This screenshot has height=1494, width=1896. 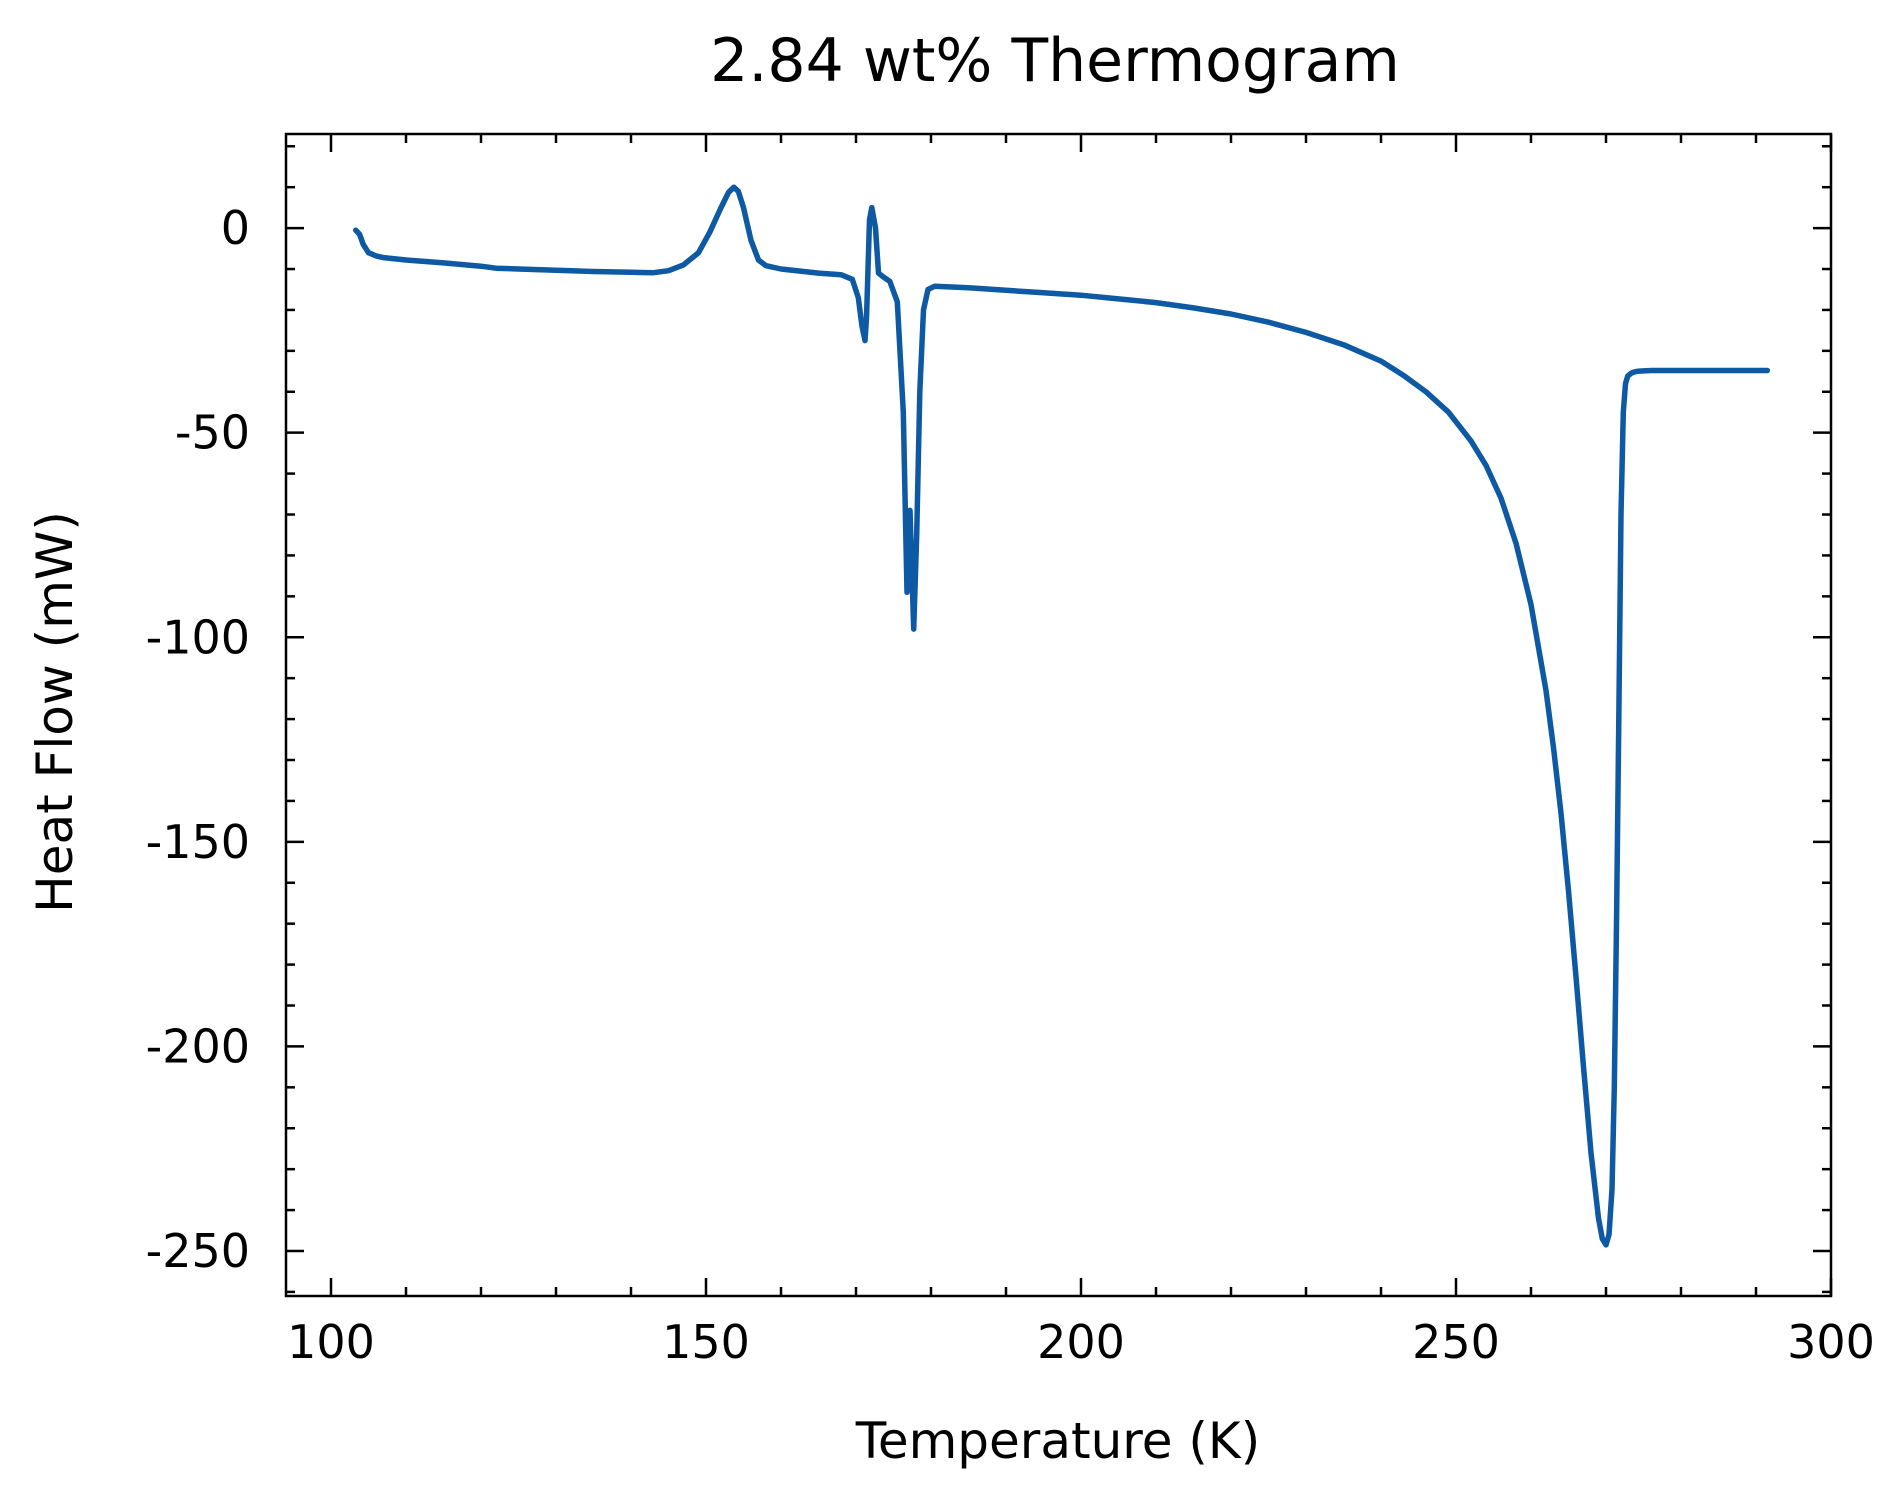 What do you see at coordinates (1831, 1342) in the screenshot?
I see `x-tick-label: 300` at bounding box center [1831, 1342].